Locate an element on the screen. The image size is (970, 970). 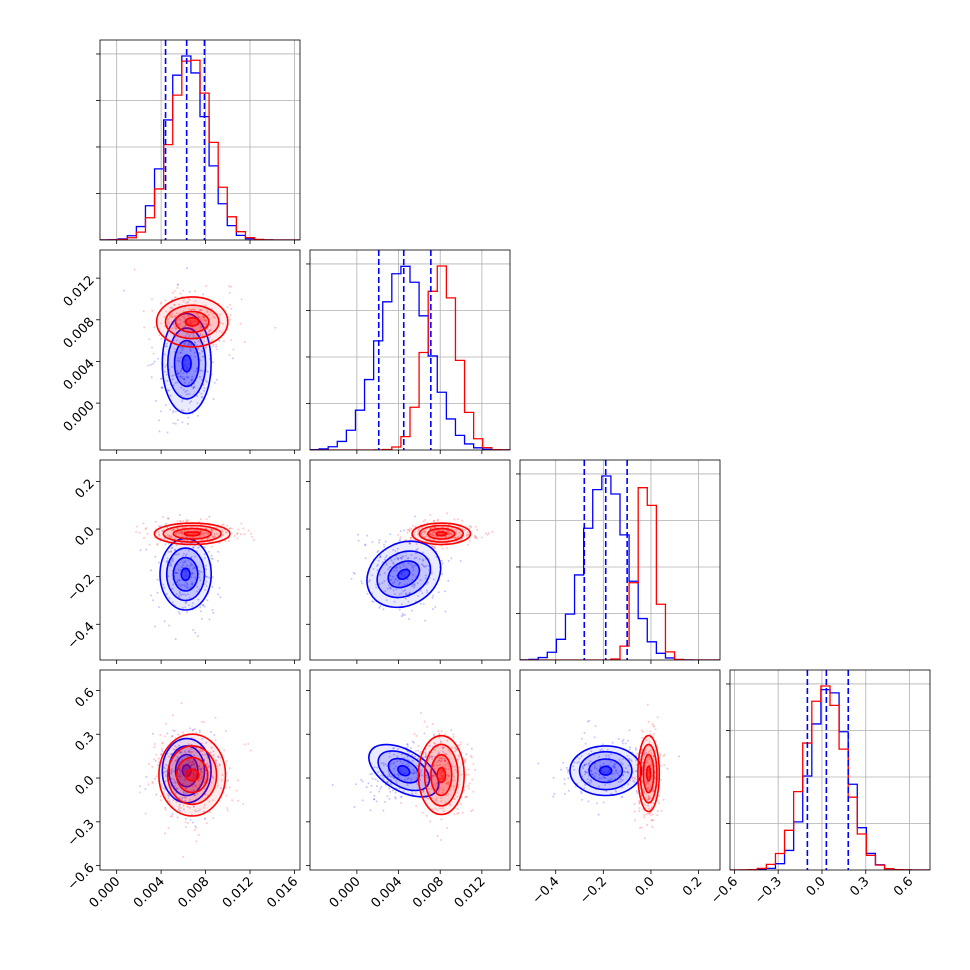
x-tick-label: 0.0 is located at coordinates (645, 886).